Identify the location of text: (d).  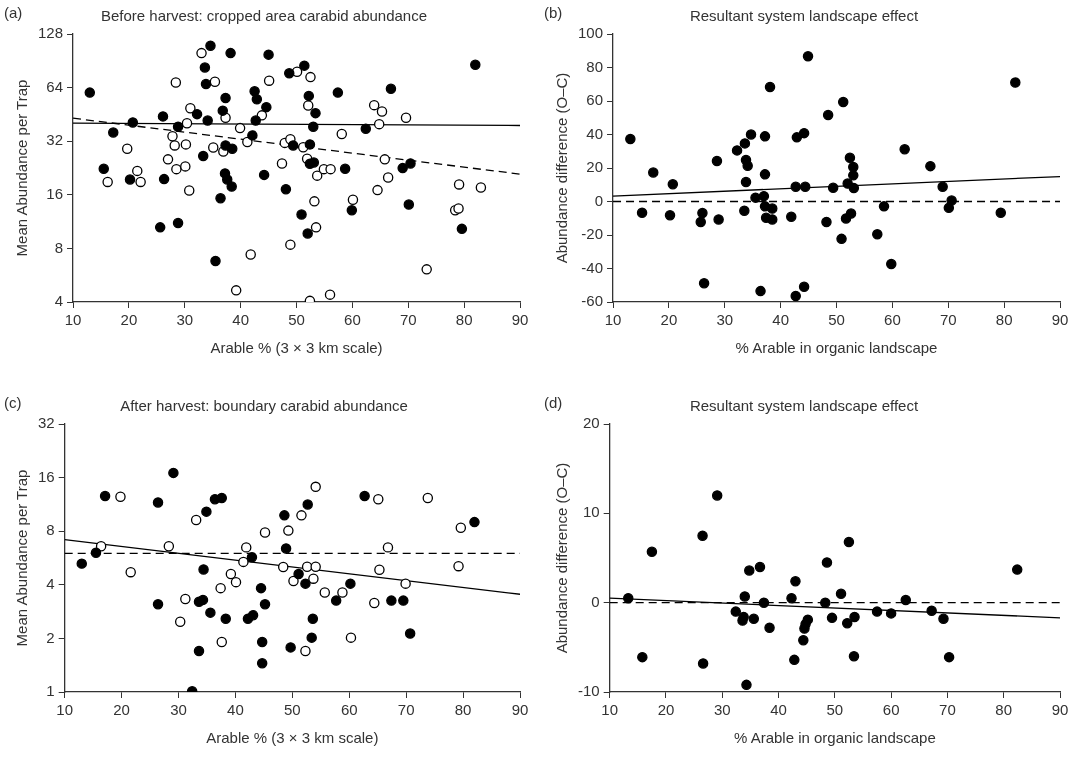
(553, 402).